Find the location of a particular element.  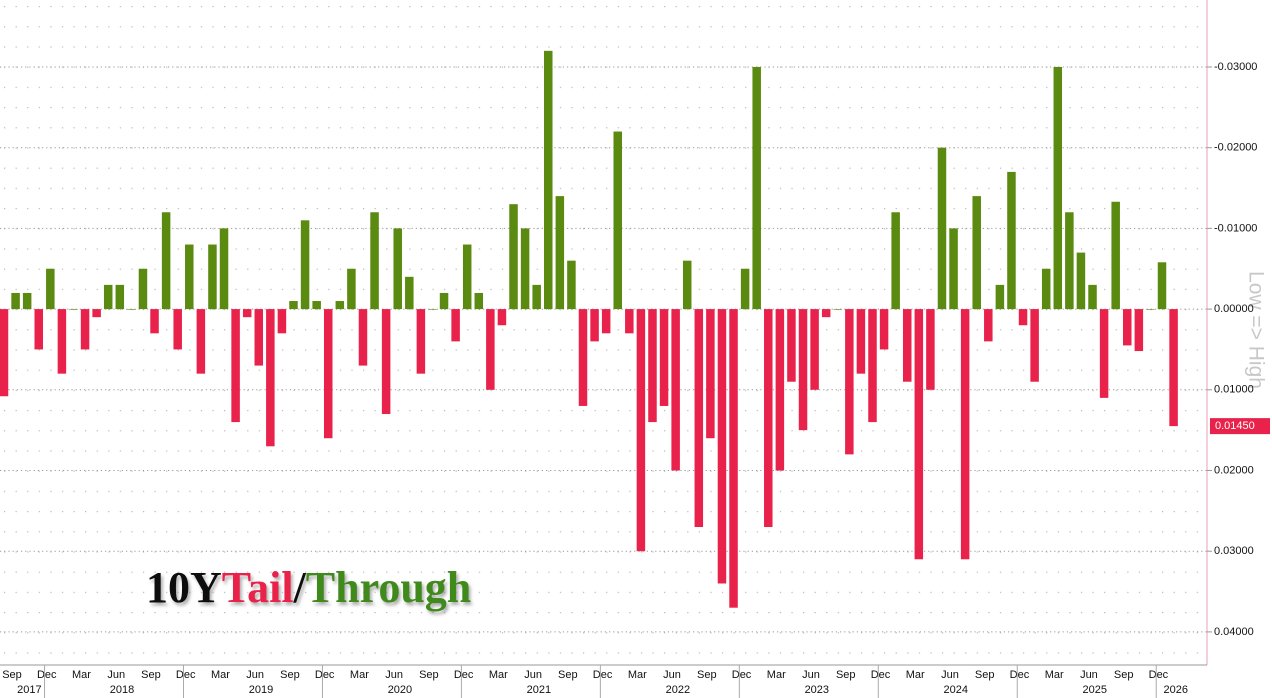

y-tick-label: 0.03000 is located at coordinates (1234, 551).